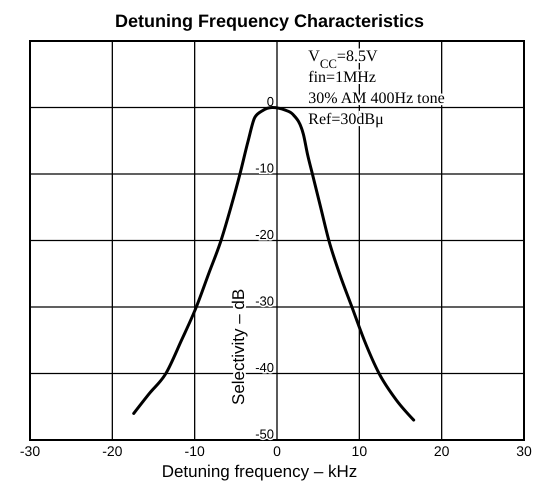  I want to click on x-tick-label: -20, so click(112, 450).